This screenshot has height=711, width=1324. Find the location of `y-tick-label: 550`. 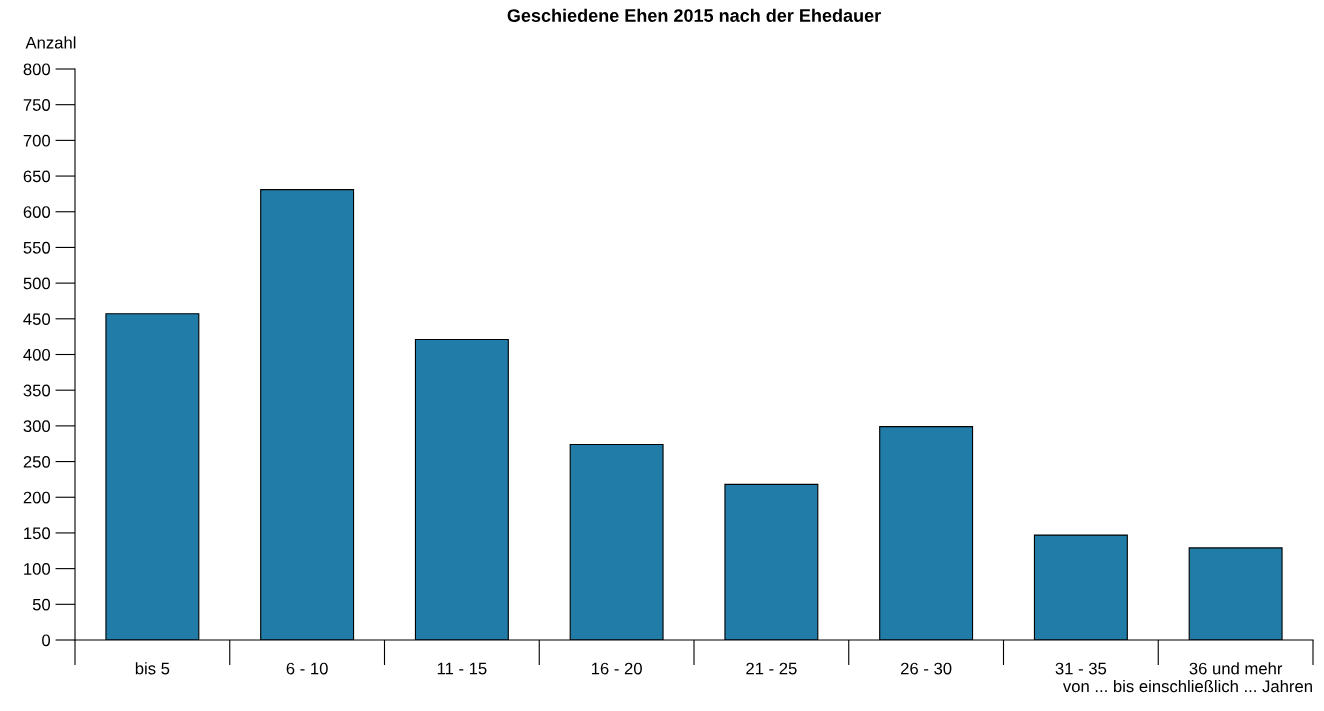

y-tick-label: 550 is located at coordinates (37, 247).